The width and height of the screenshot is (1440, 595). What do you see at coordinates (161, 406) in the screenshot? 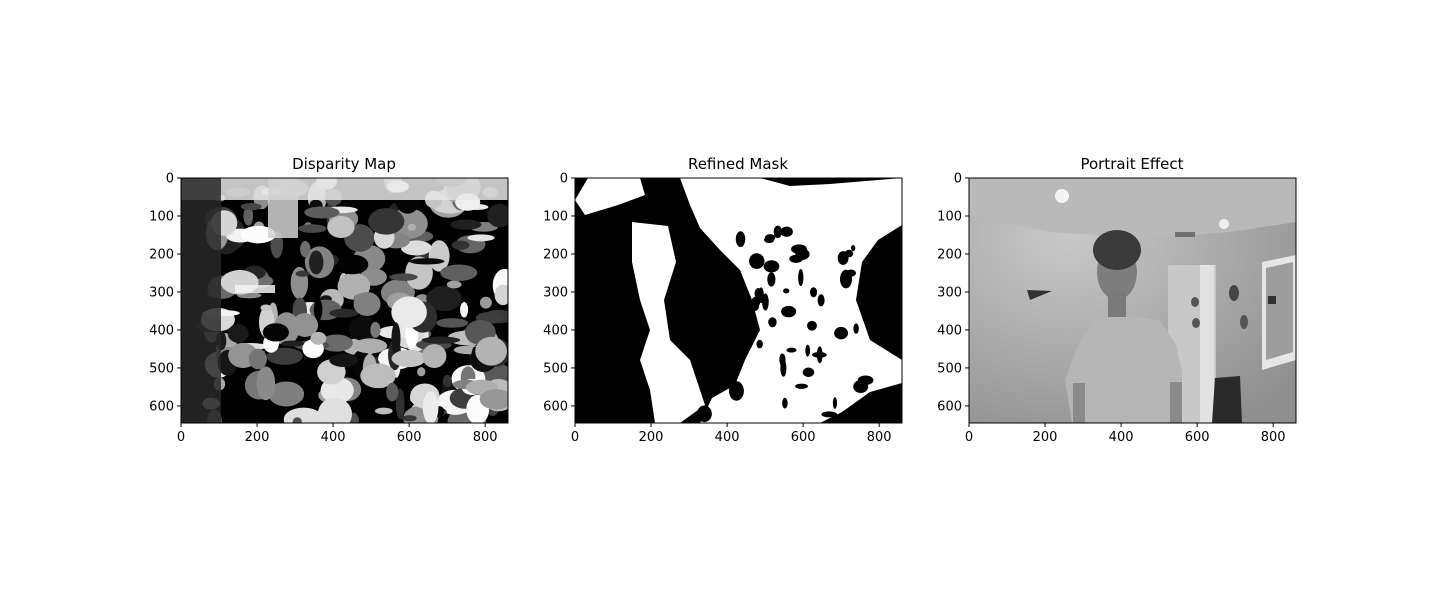
I see `y-tick-label: 600` at bounding box center [161, 406].